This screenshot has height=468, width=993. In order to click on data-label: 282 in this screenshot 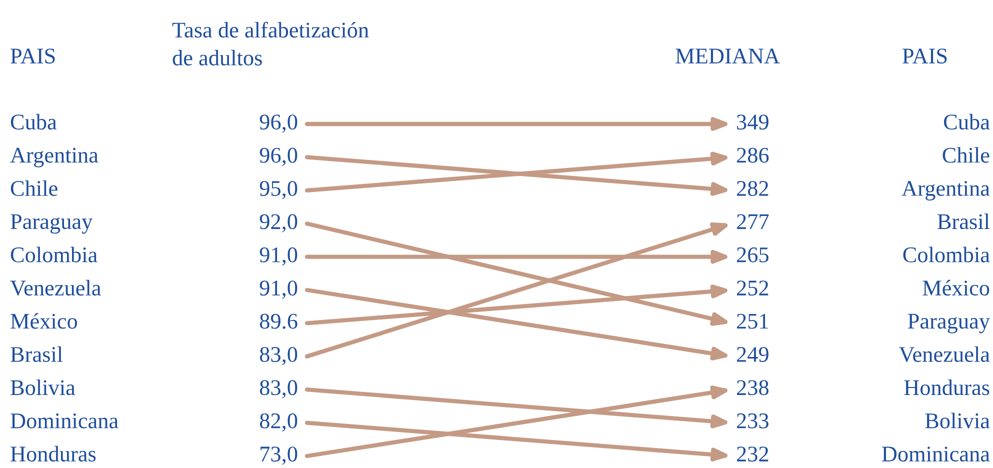, I will do `click(752, 188)`.